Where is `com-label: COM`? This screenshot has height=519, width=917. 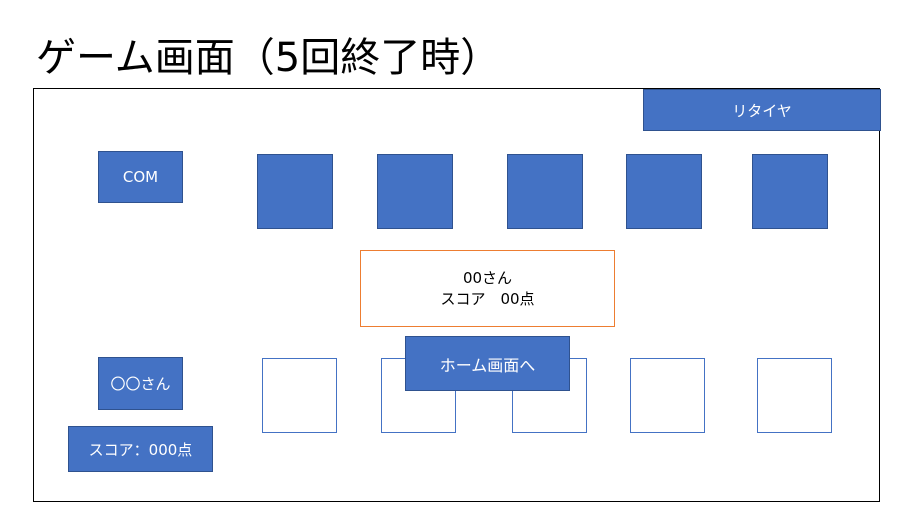 com-label: COM is located at coordinates (140, 177).